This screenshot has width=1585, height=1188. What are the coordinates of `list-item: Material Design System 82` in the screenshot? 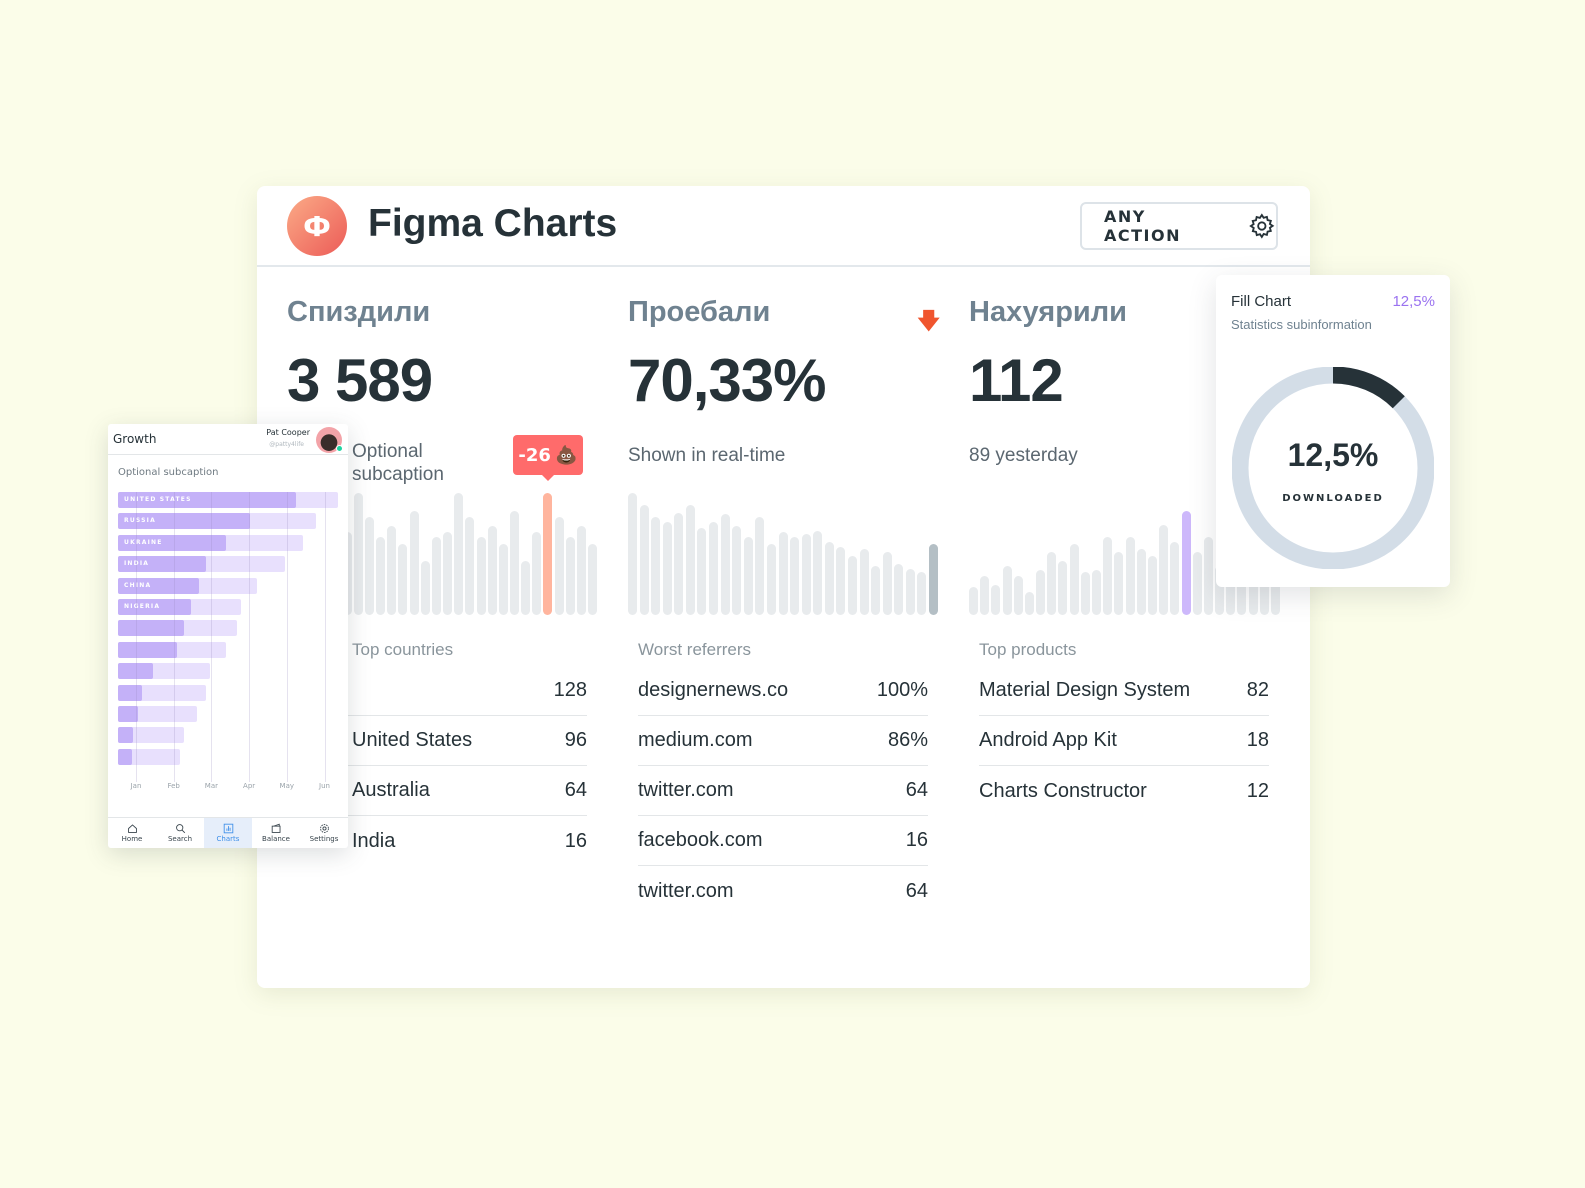 It's located at (1124, 691).